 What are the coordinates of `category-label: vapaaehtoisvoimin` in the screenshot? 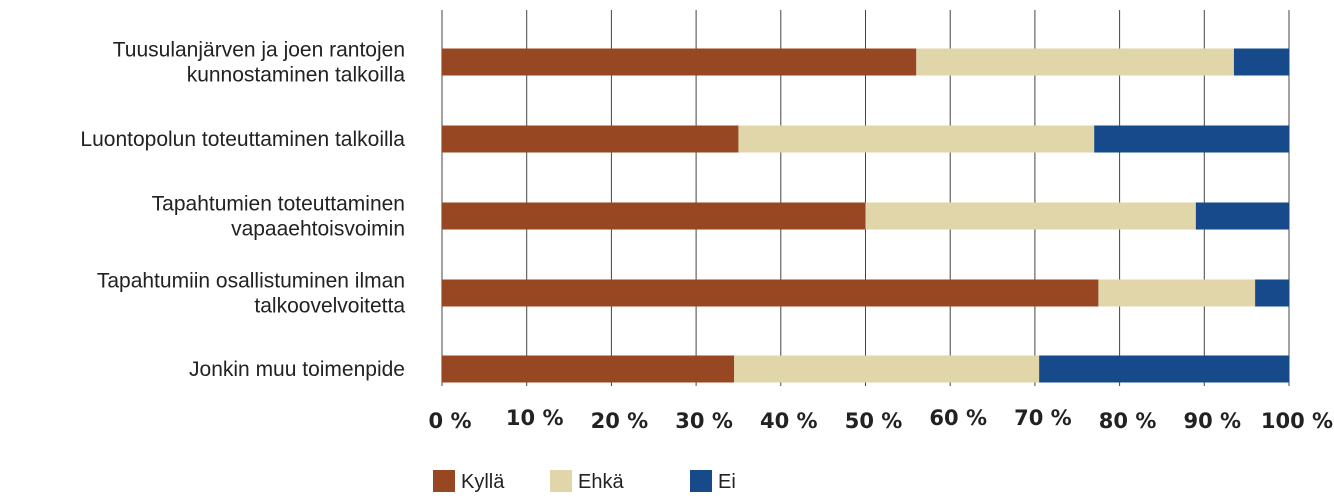 It's located at (318, 229).